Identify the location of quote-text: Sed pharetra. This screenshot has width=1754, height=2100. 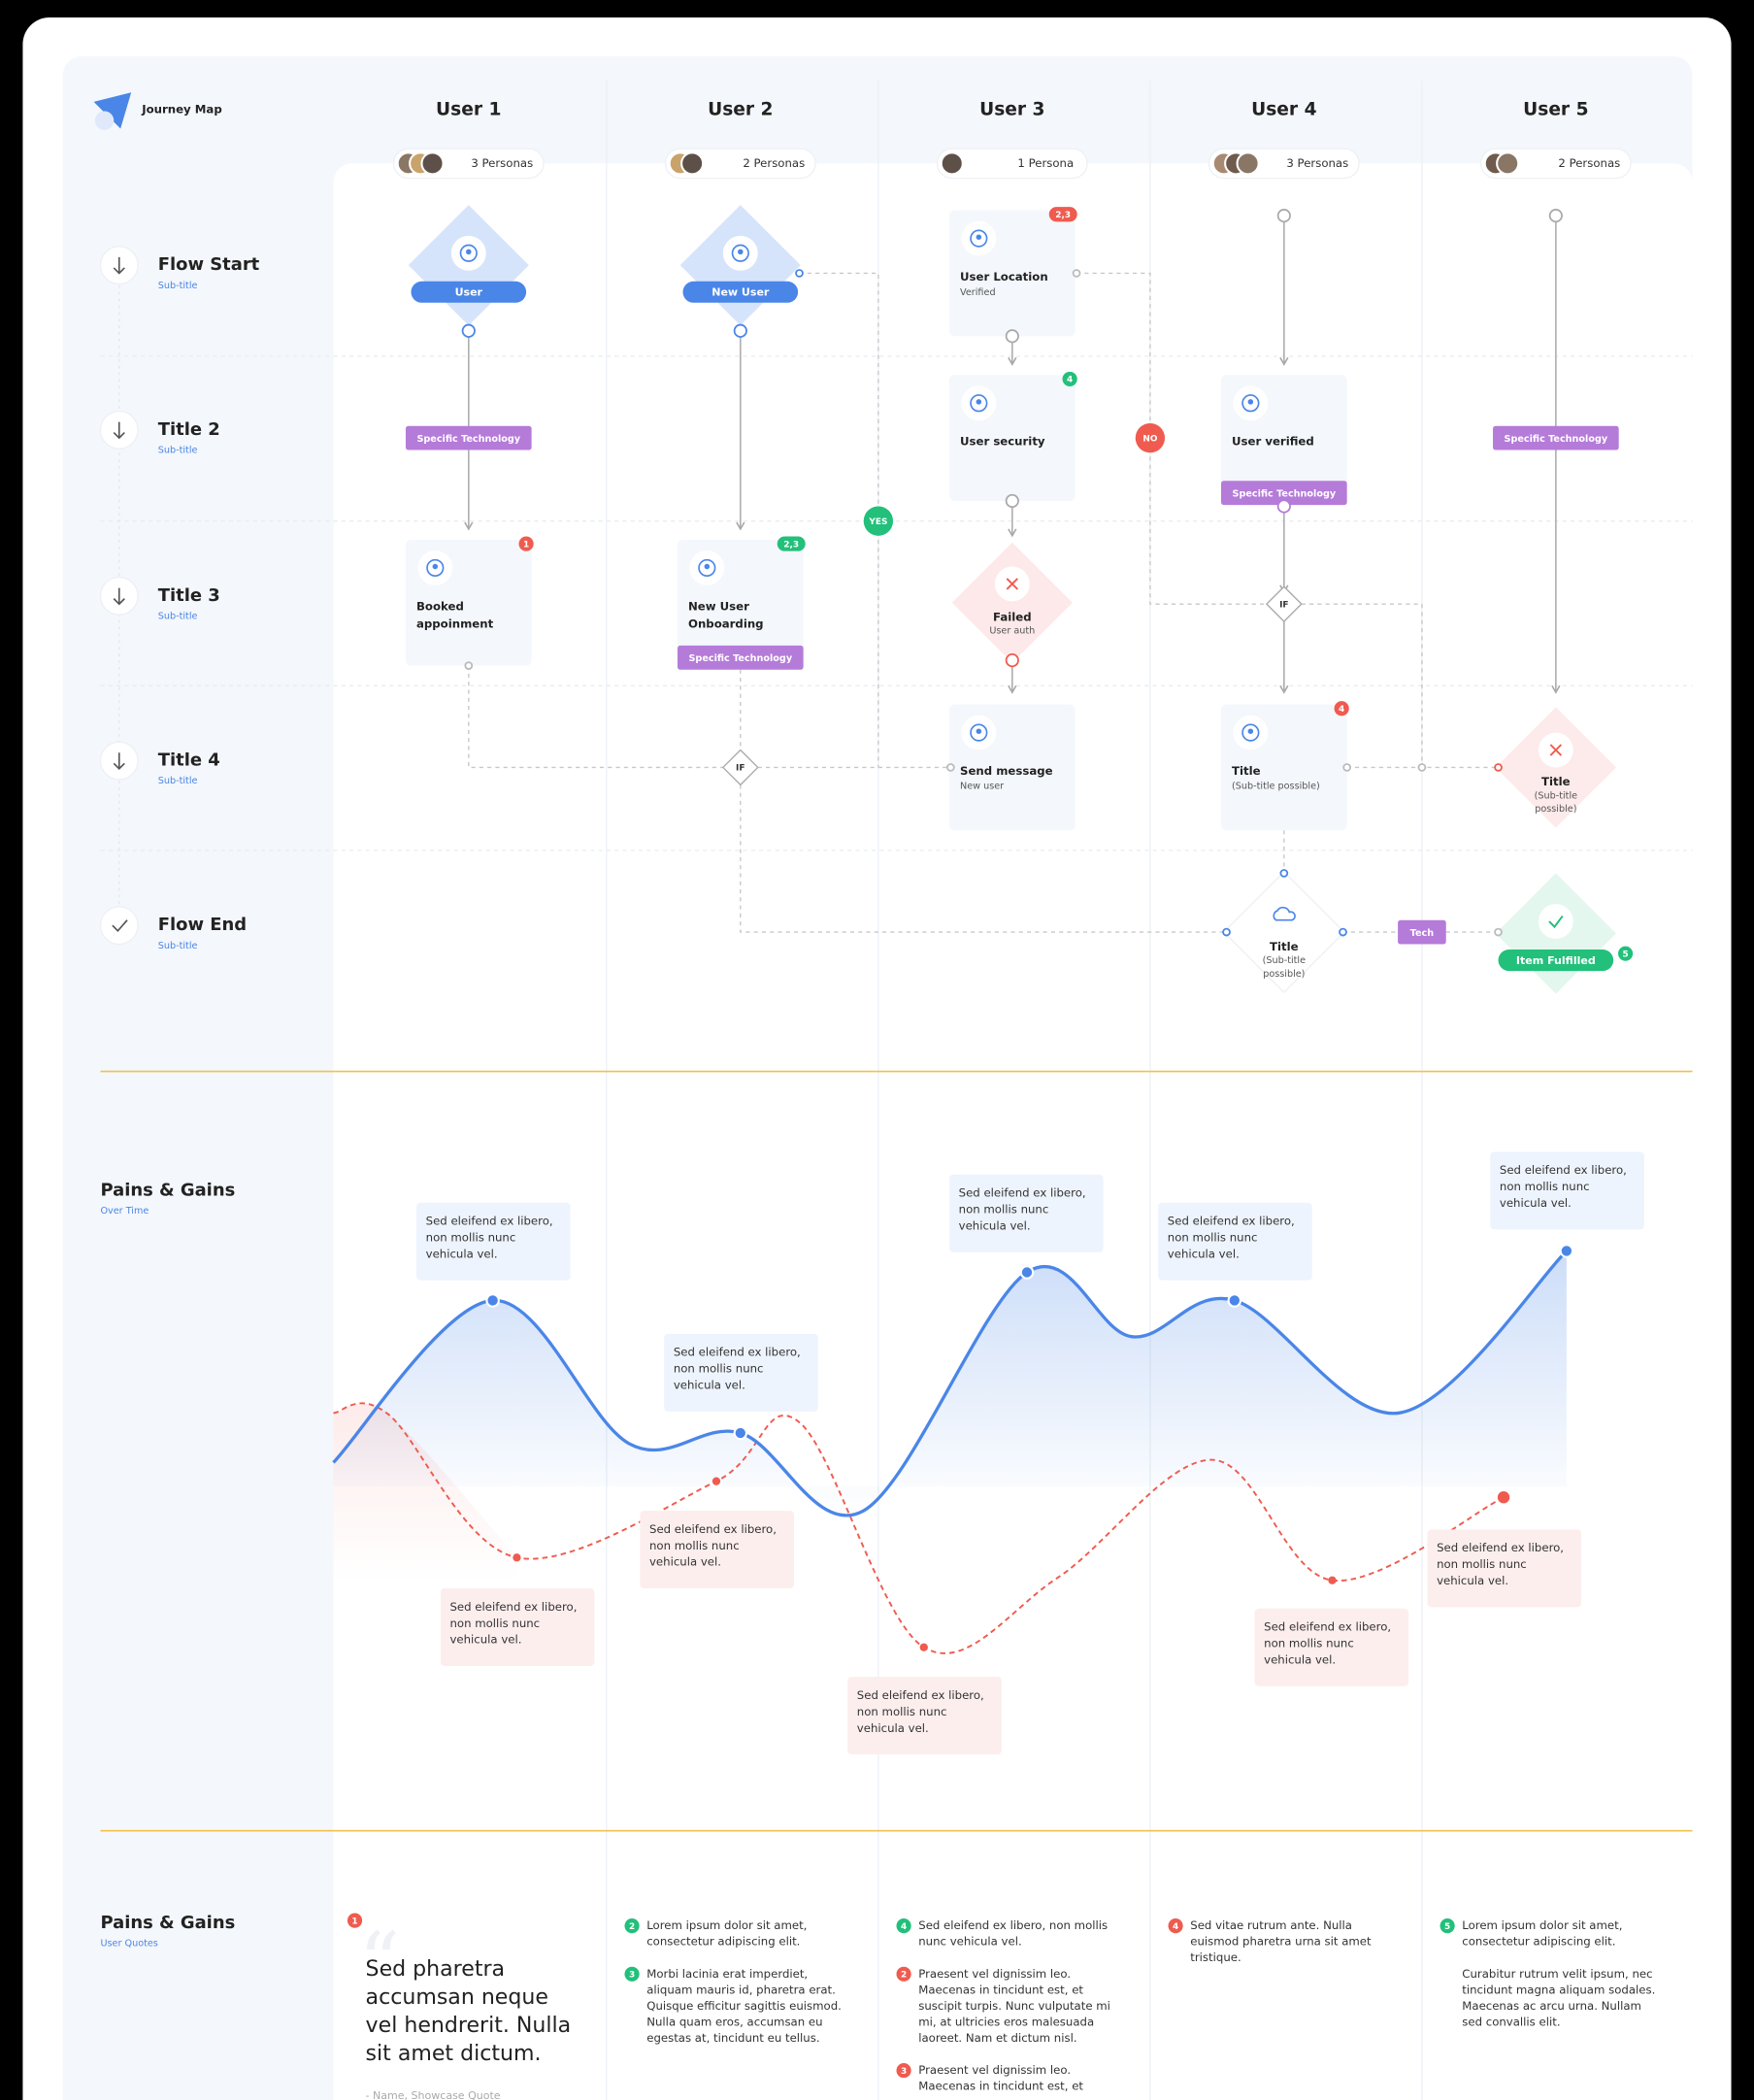
(436, 1969).